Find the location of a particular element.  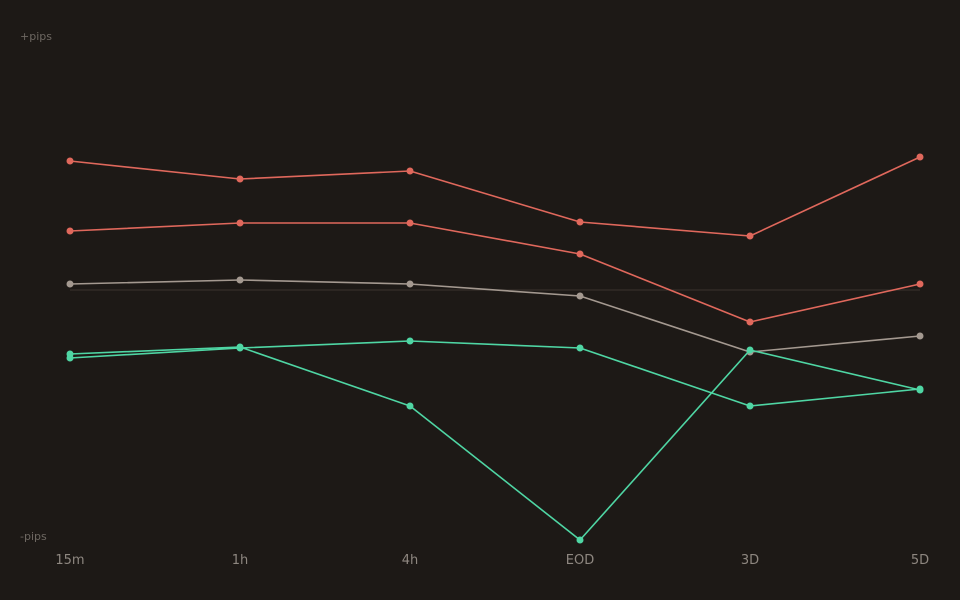

y-axis-bottom-label: -pips is located at coordinates (33, 536).